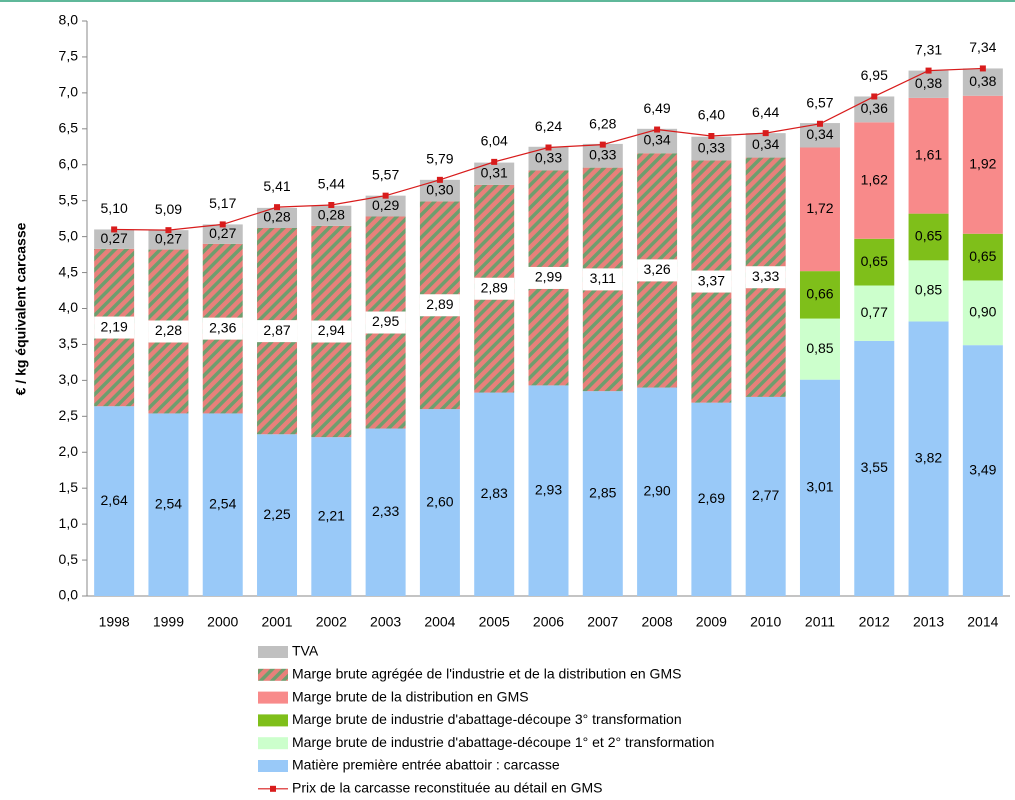 Image resolution: width=1015 pixels, height=800 pixels. What do you see at coordinates (331, 214) in the screenshot?
I see `data-label: 0,28` at bounding box center [331, 214].